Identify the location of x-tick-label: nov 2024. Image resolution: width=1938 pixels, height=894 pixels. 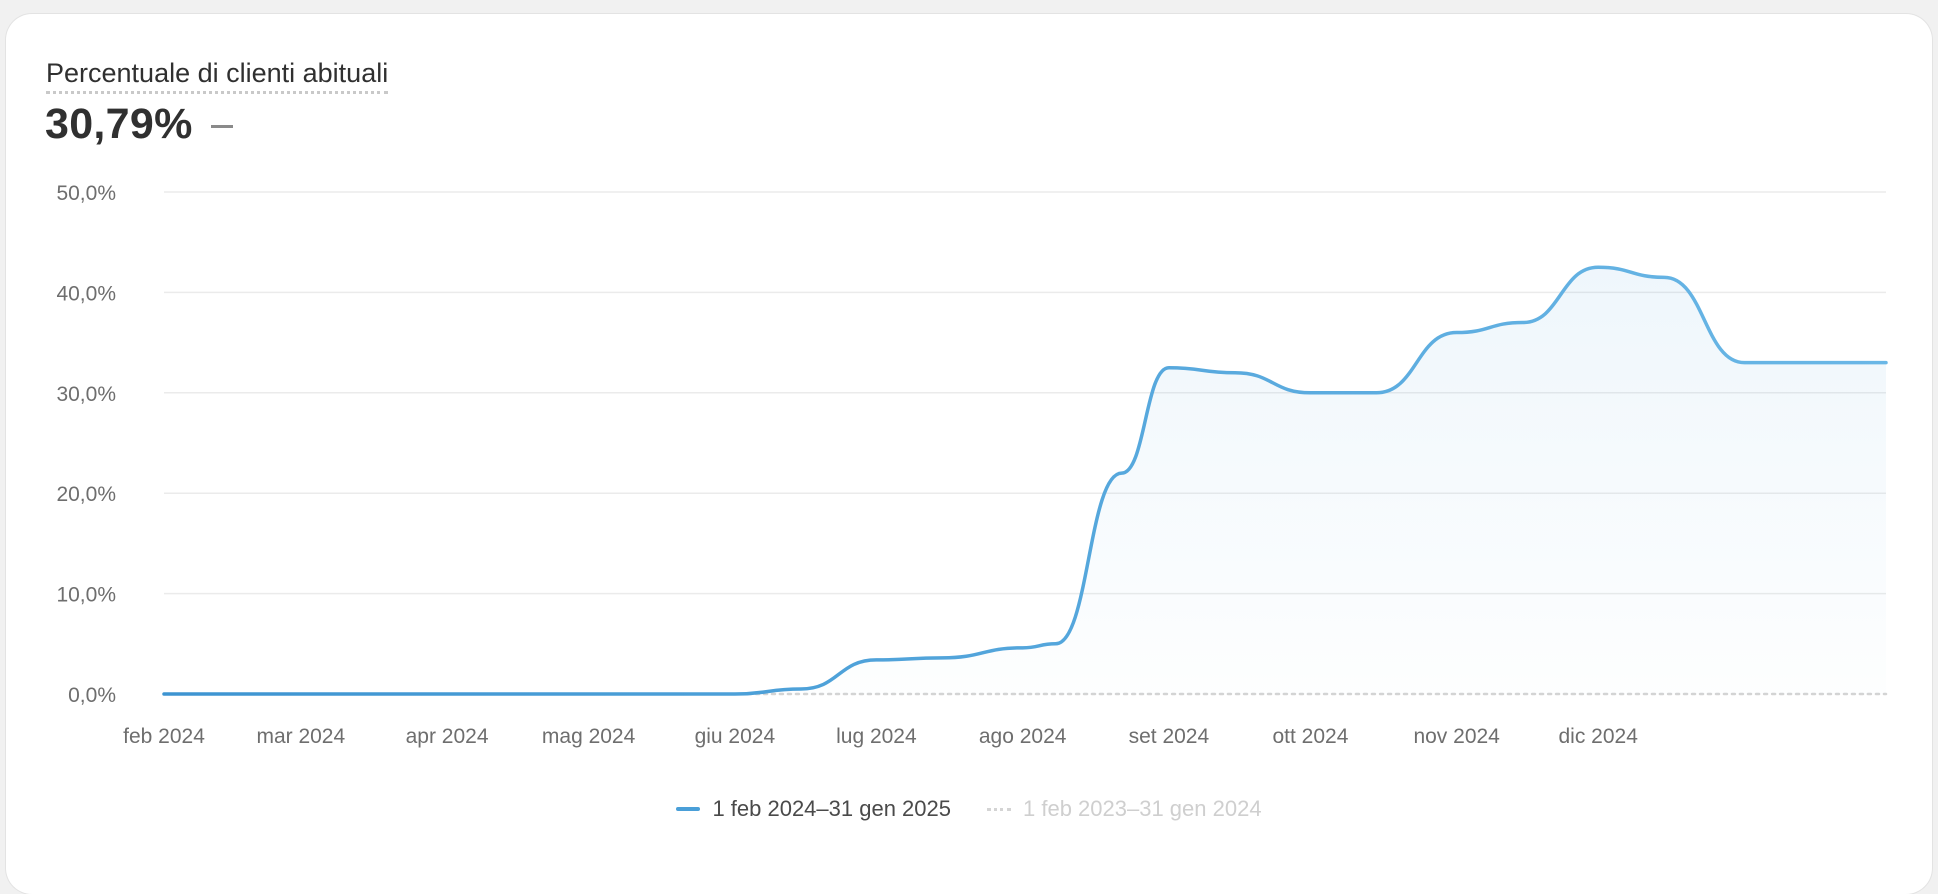
(1456, 736).